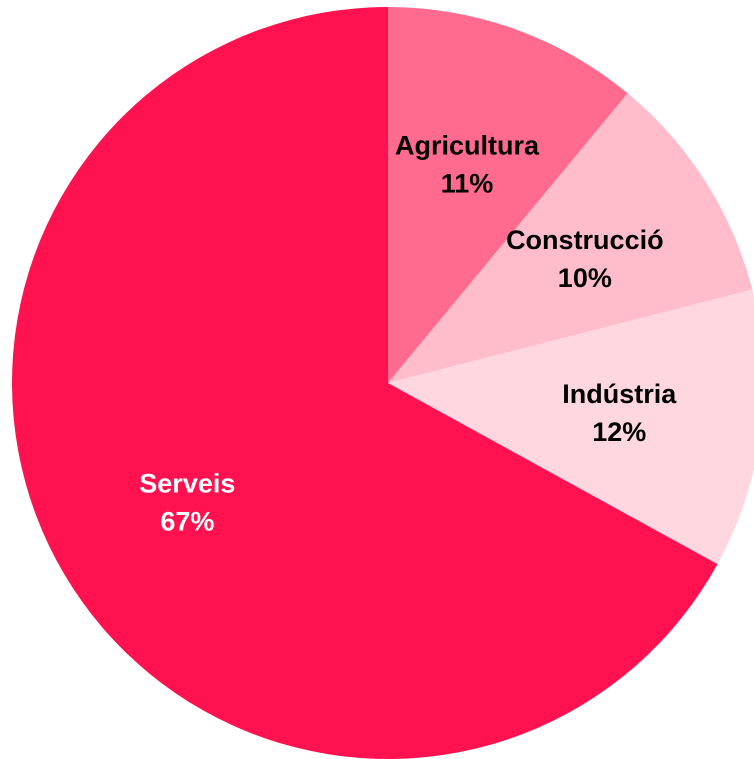 This screenshot has height=759, width=754. What do you see at coordinates (619, 394) in the screenshot?
I see `slice-label-industria: Indústria` at bounding box center [619, 394].